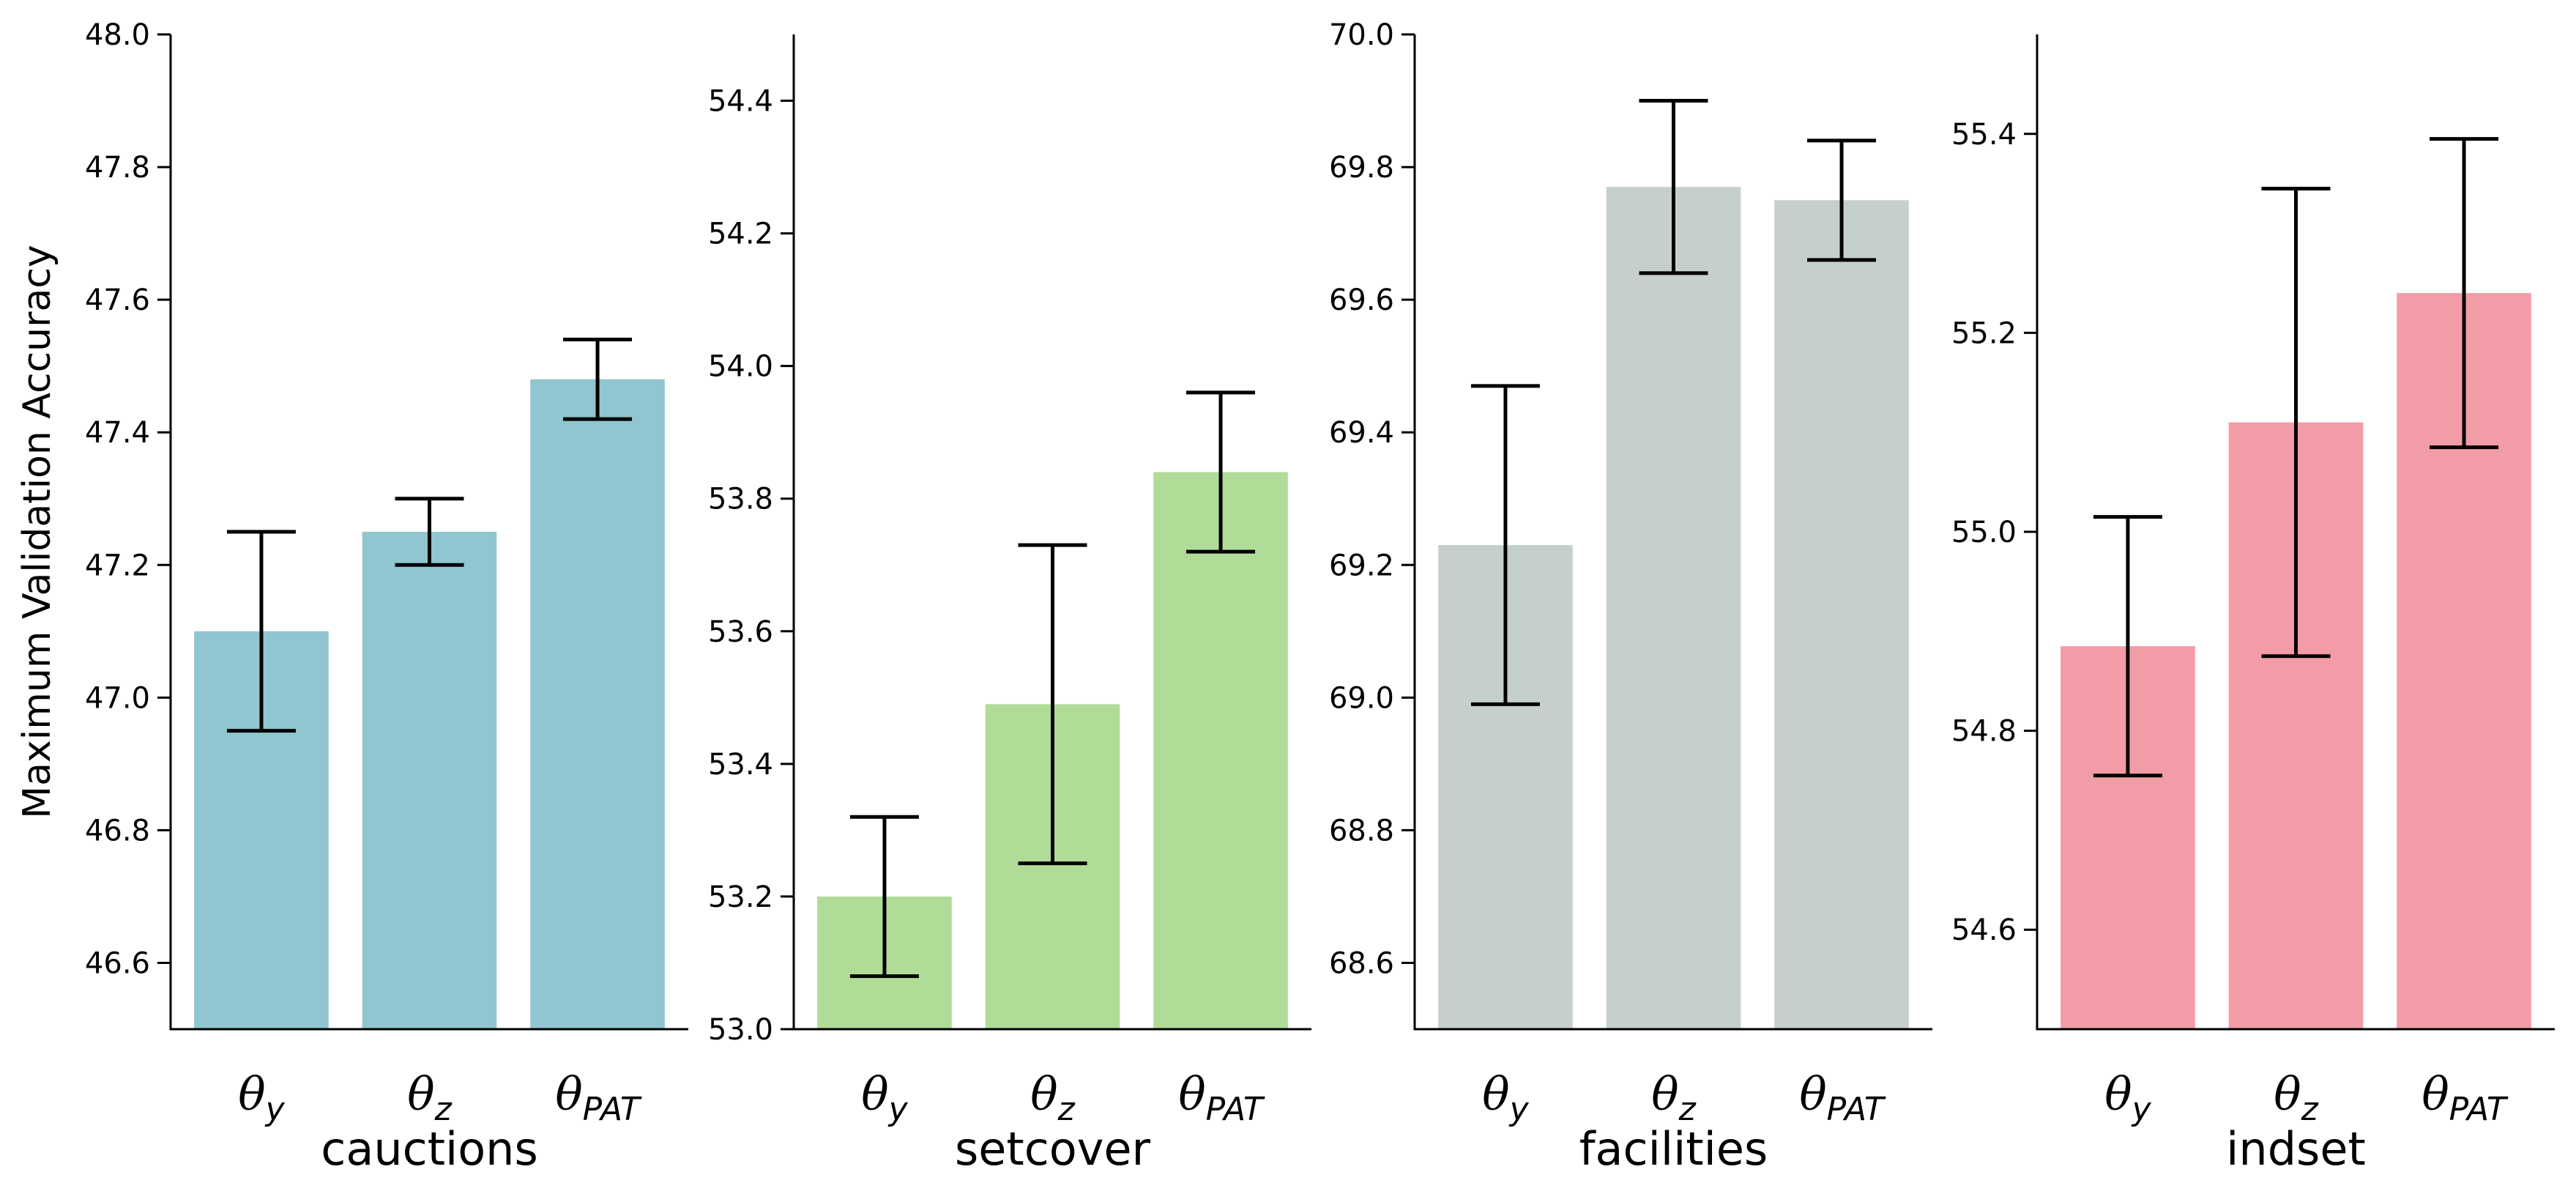  Describe the element at coordinates (1984, 732) in the screenshot. I see `y-tick-label: 54.8` at that location.